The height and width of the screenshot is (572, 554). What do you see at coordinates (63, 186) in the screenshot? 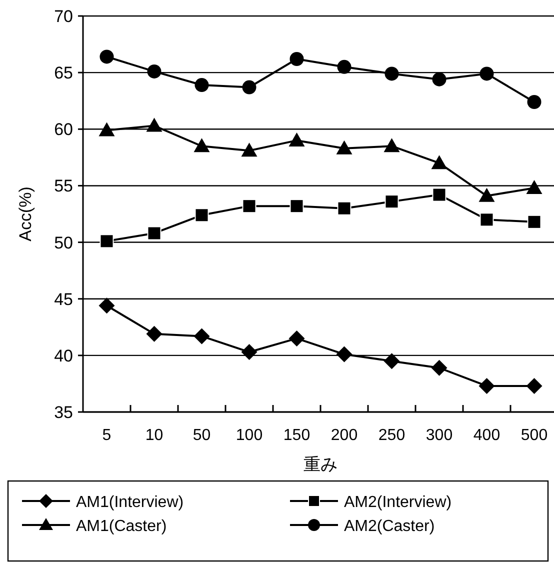
I see `y-tick-label: 55` at bounding box center [63, 186].